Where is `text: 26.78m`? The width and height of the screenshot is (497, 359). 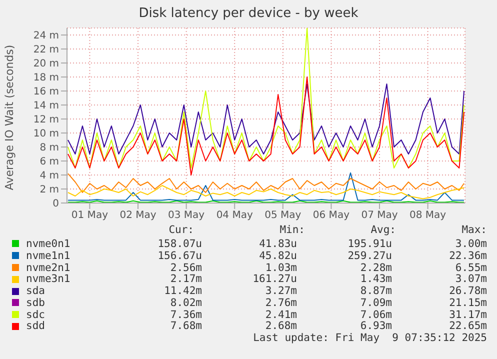
text: 26.78m is located at coordinates (467, 291).